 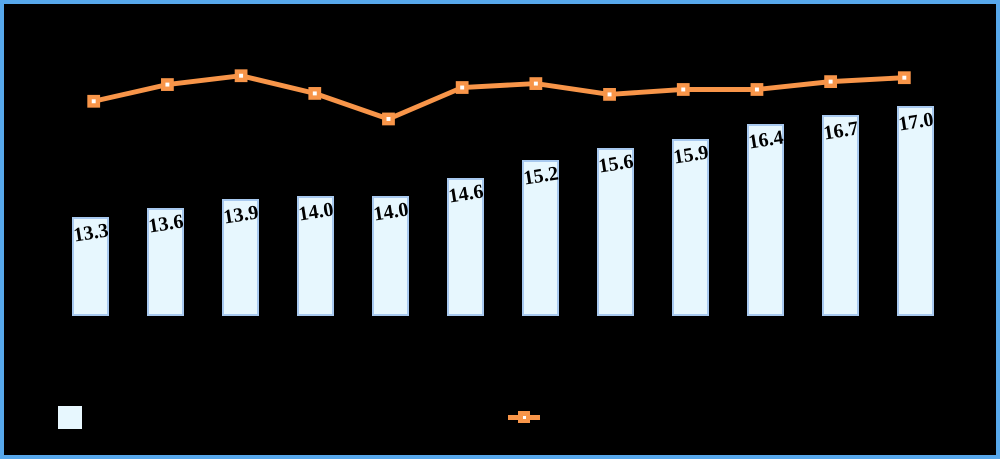 I want to click on line-series, so click(x=499, y=97).